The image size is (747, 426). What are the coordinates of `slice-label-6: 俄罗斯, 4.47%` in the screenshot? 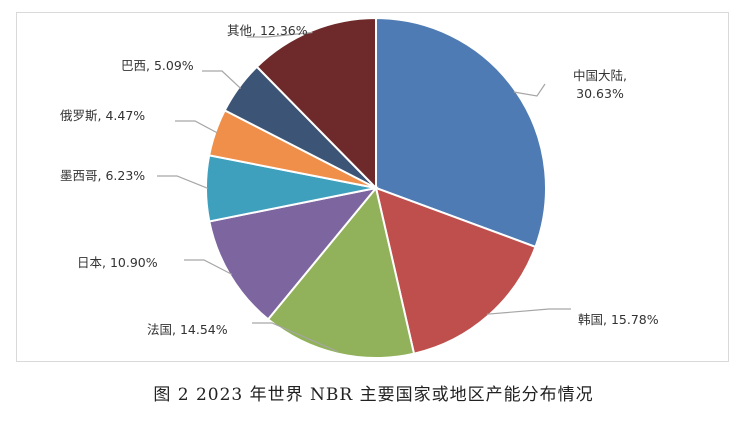 It's located at (102, 115).